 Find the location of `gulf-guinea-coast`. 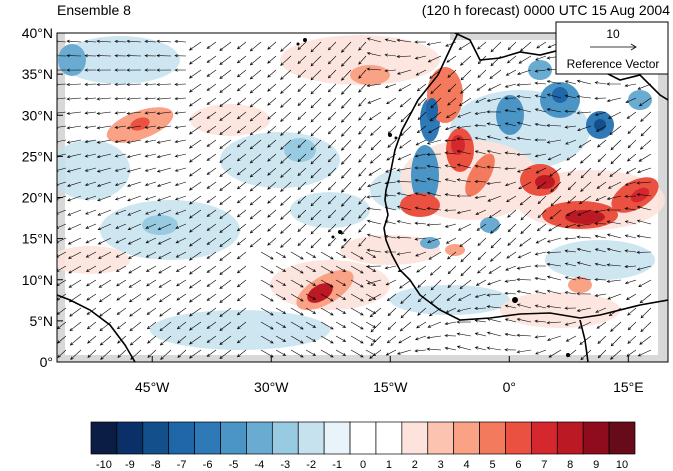

gulf-guinea-coast is located at coordinates (584, 340).